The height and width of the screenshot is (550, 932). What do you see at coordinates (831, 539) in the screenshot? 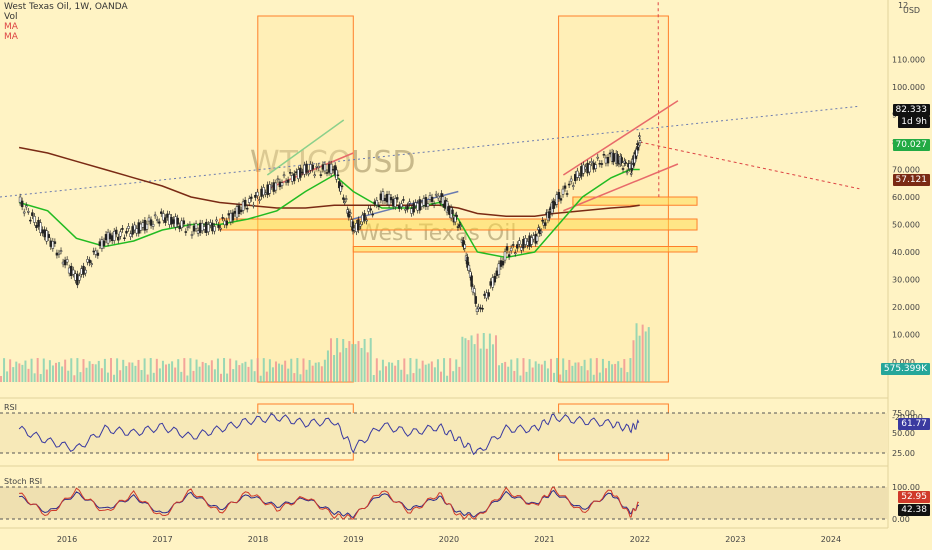
I see `time-tick: 2024` at bounding box center [831, 539].